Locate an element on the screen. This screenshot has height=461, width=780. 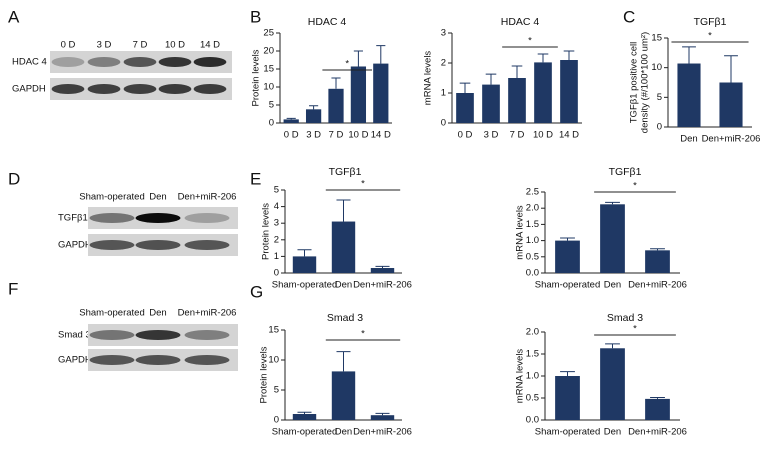
y-axis-label: mRNA levels is located at coordinates (520, 376).